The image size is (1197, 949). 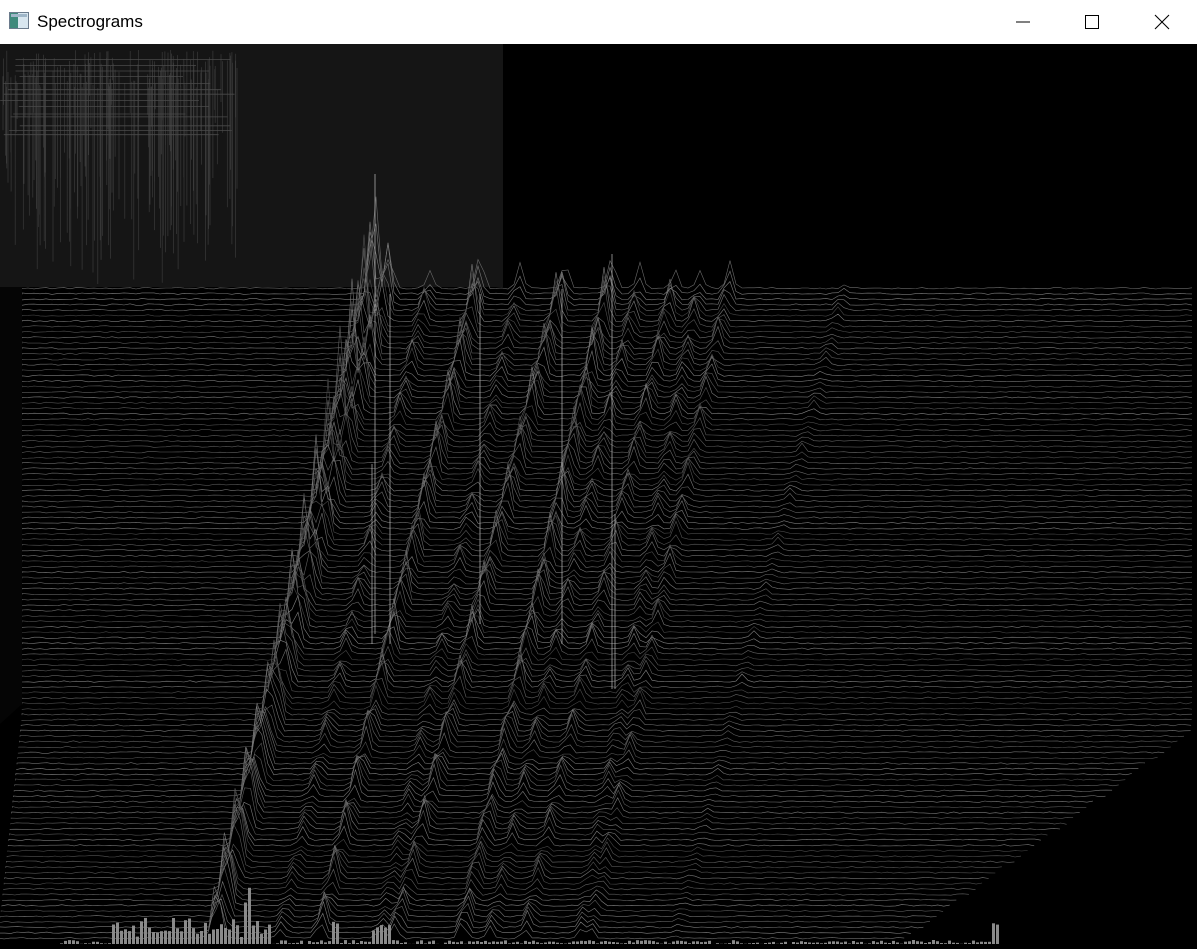 I want to click on close-icon, so click(x=1162, y=22).